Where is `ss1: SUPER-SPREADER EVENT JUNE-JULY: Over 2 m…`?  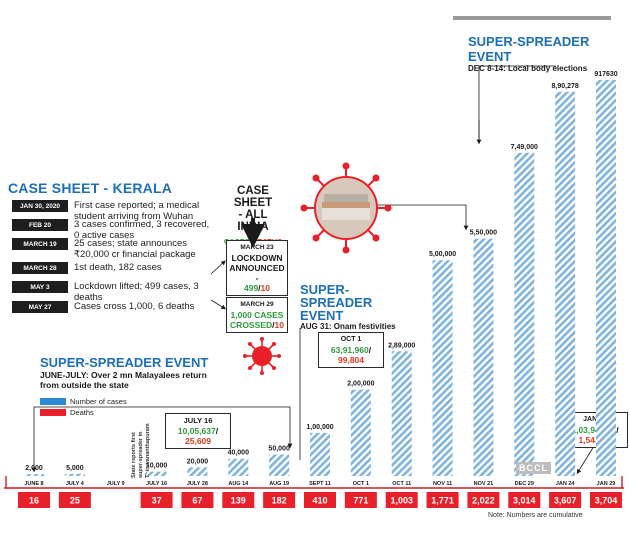
ss1: SUPER-SPREADER EVENT JUNE-JULY: Over 2 m… is located at coordinates (150, 372).